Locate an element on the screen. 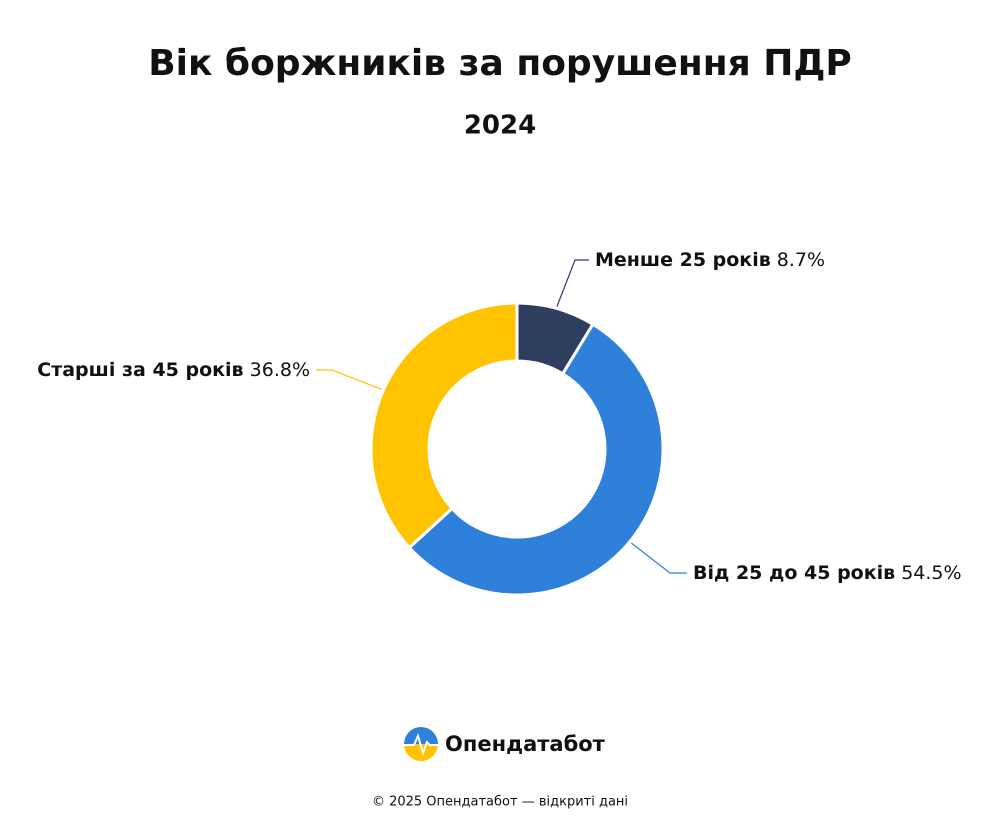  category-label: Старші за 45 років is located at coordinates (140, 370).